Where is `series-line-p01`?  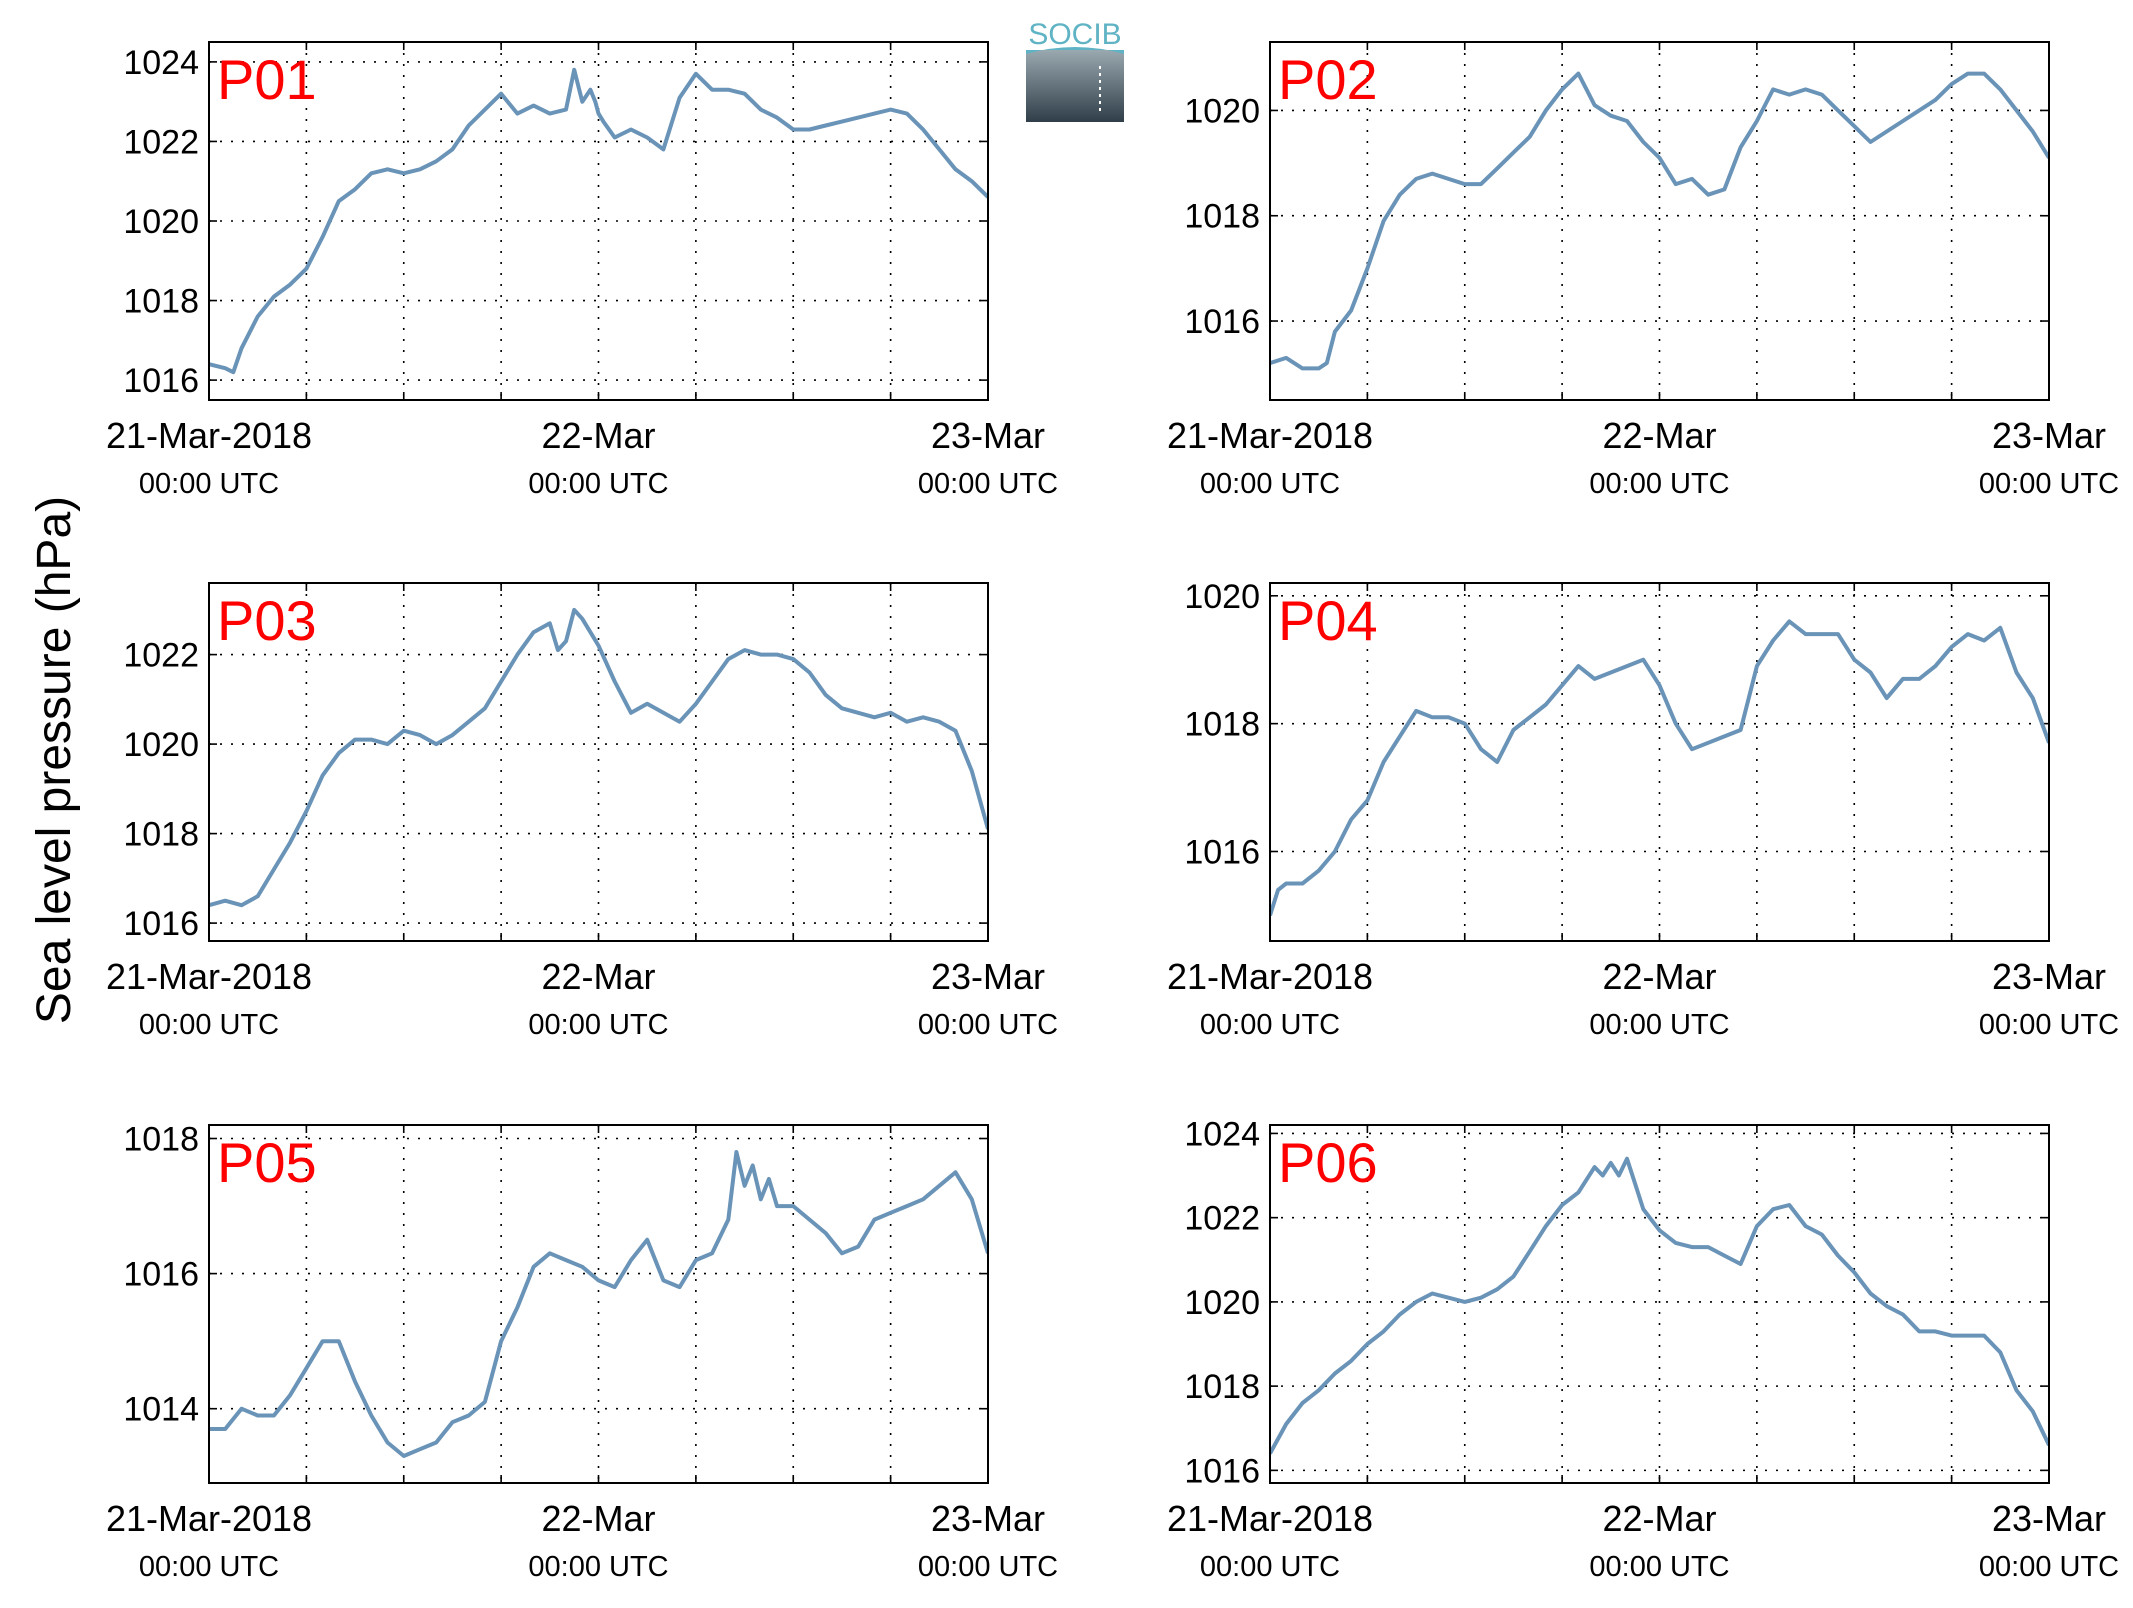 series-line-p01 is located at coordinates (598, 221).